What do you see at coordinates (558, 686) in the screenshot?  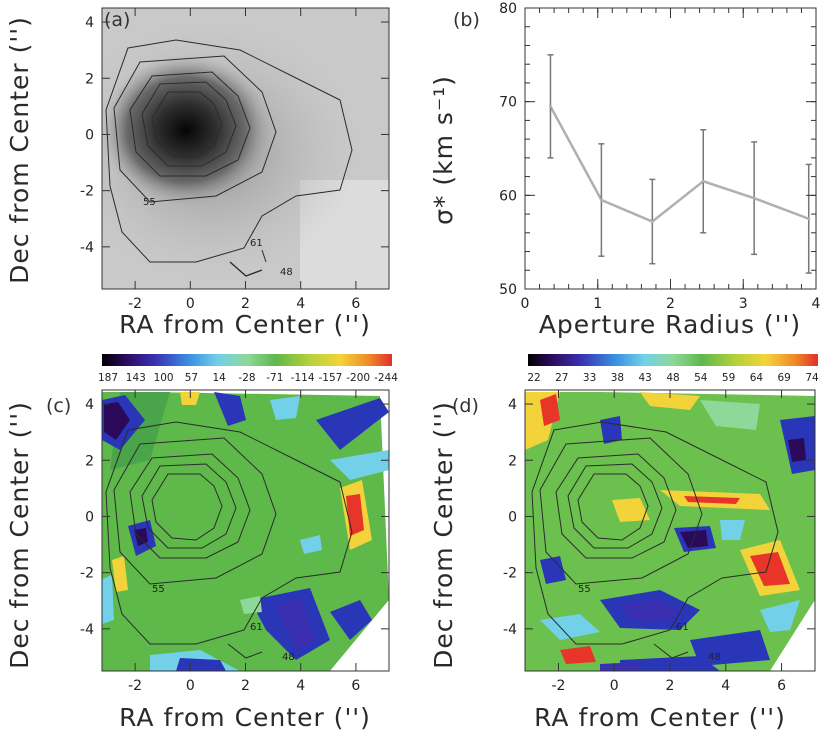 I see `panel-d-xtick-label: -2` at bounding box center [558, 686].